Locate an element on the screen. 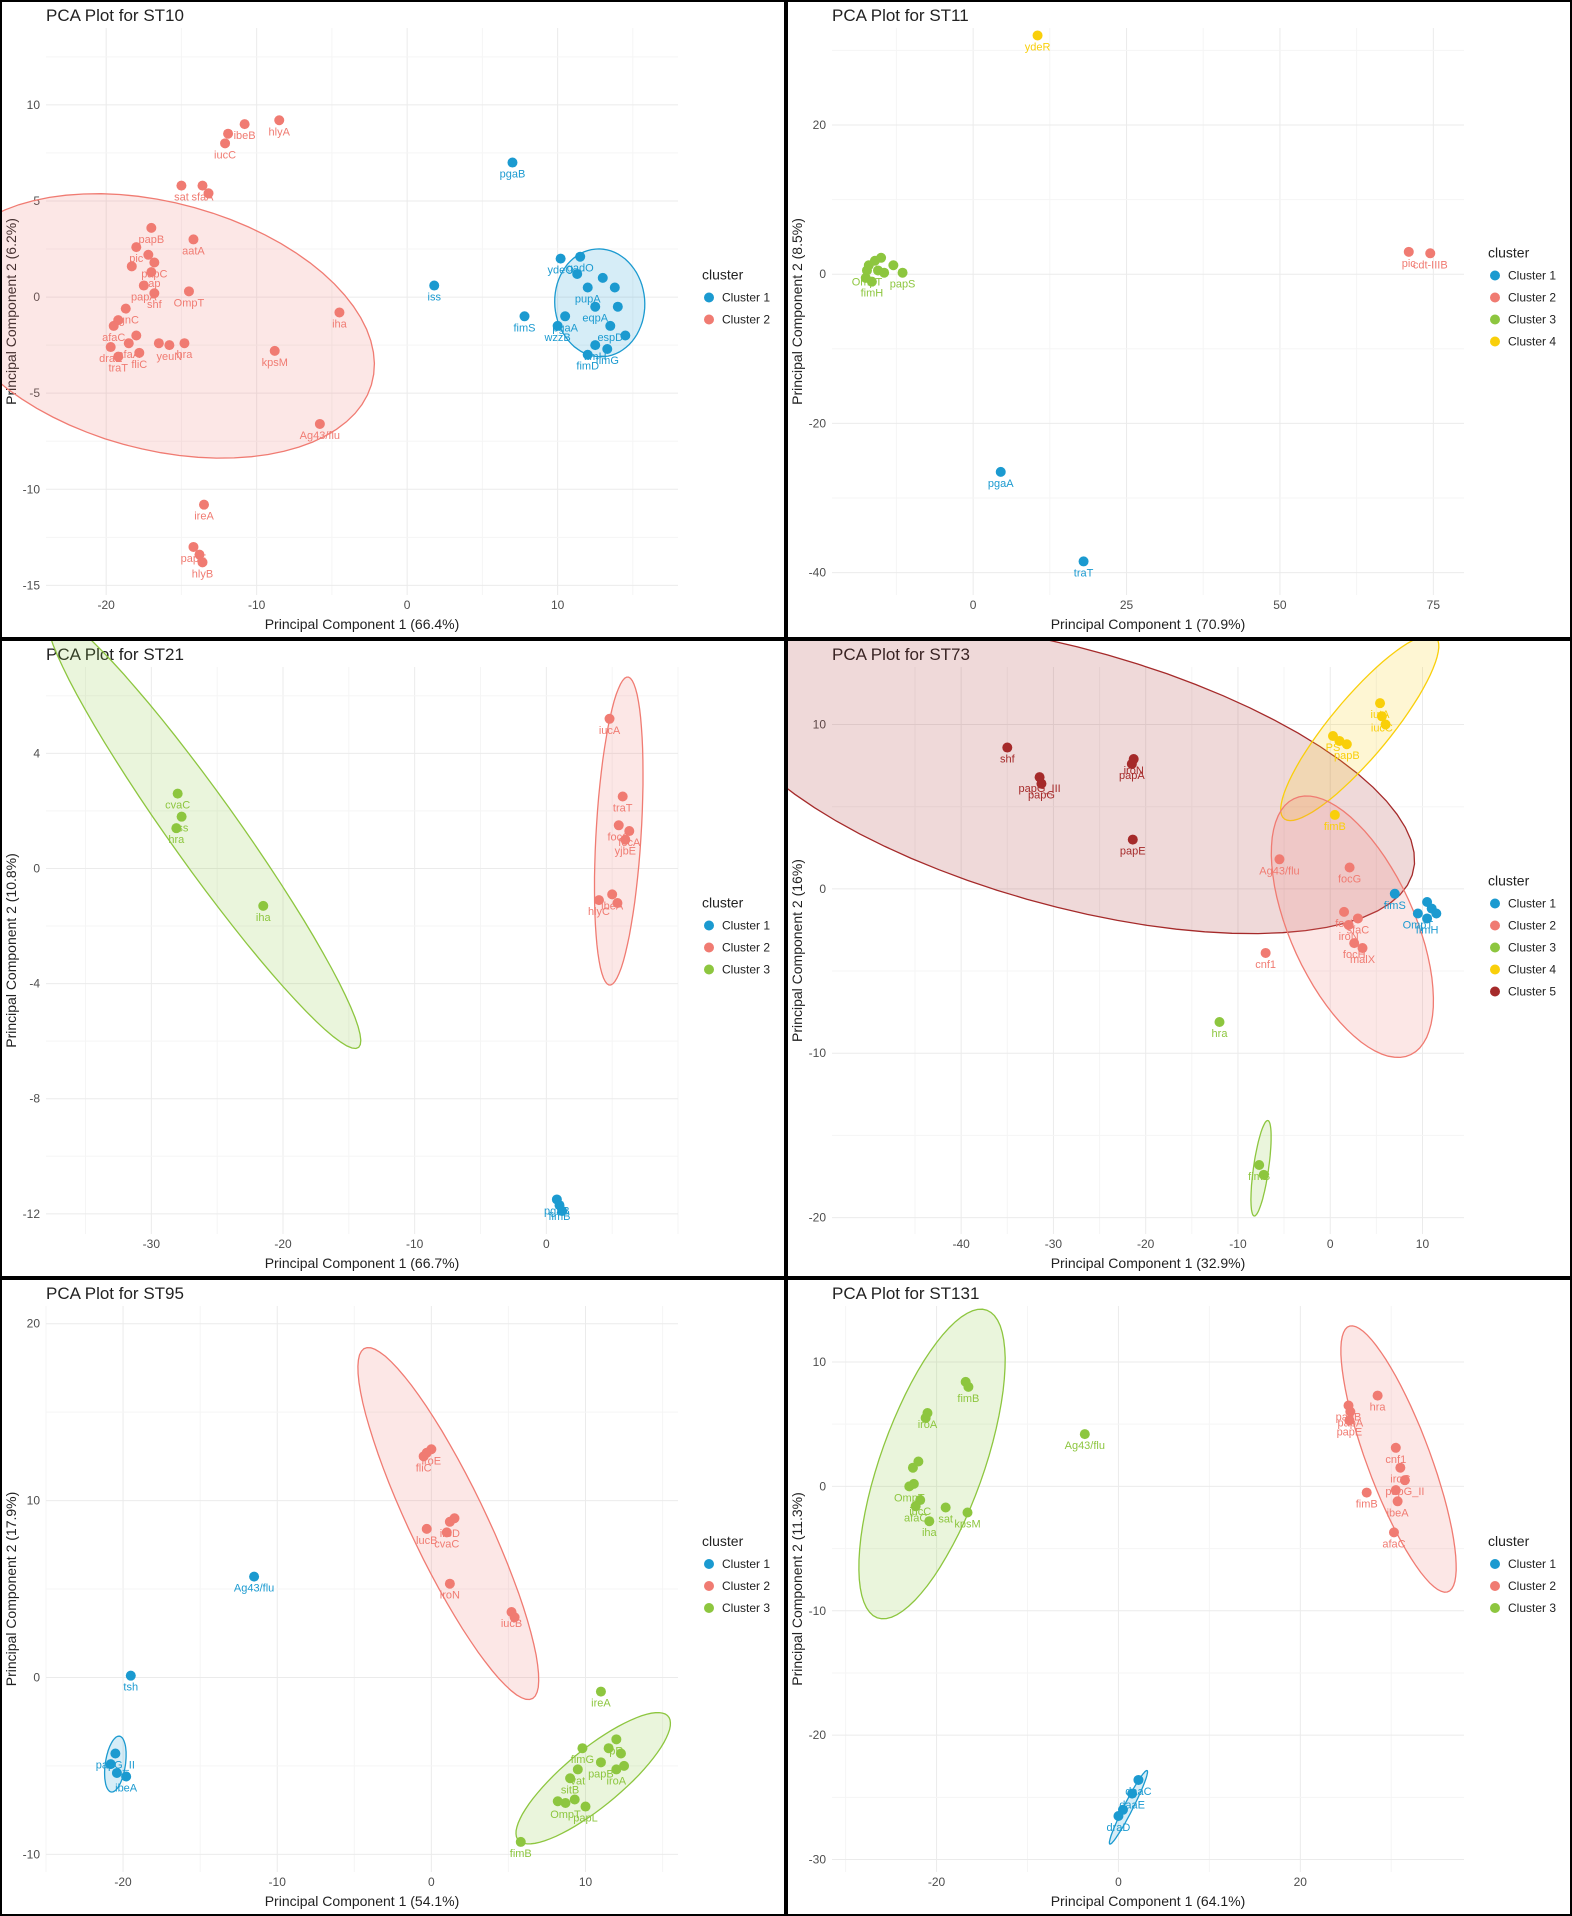  legend-entry: Cluster 1 is located at coordinates (1532, 904).